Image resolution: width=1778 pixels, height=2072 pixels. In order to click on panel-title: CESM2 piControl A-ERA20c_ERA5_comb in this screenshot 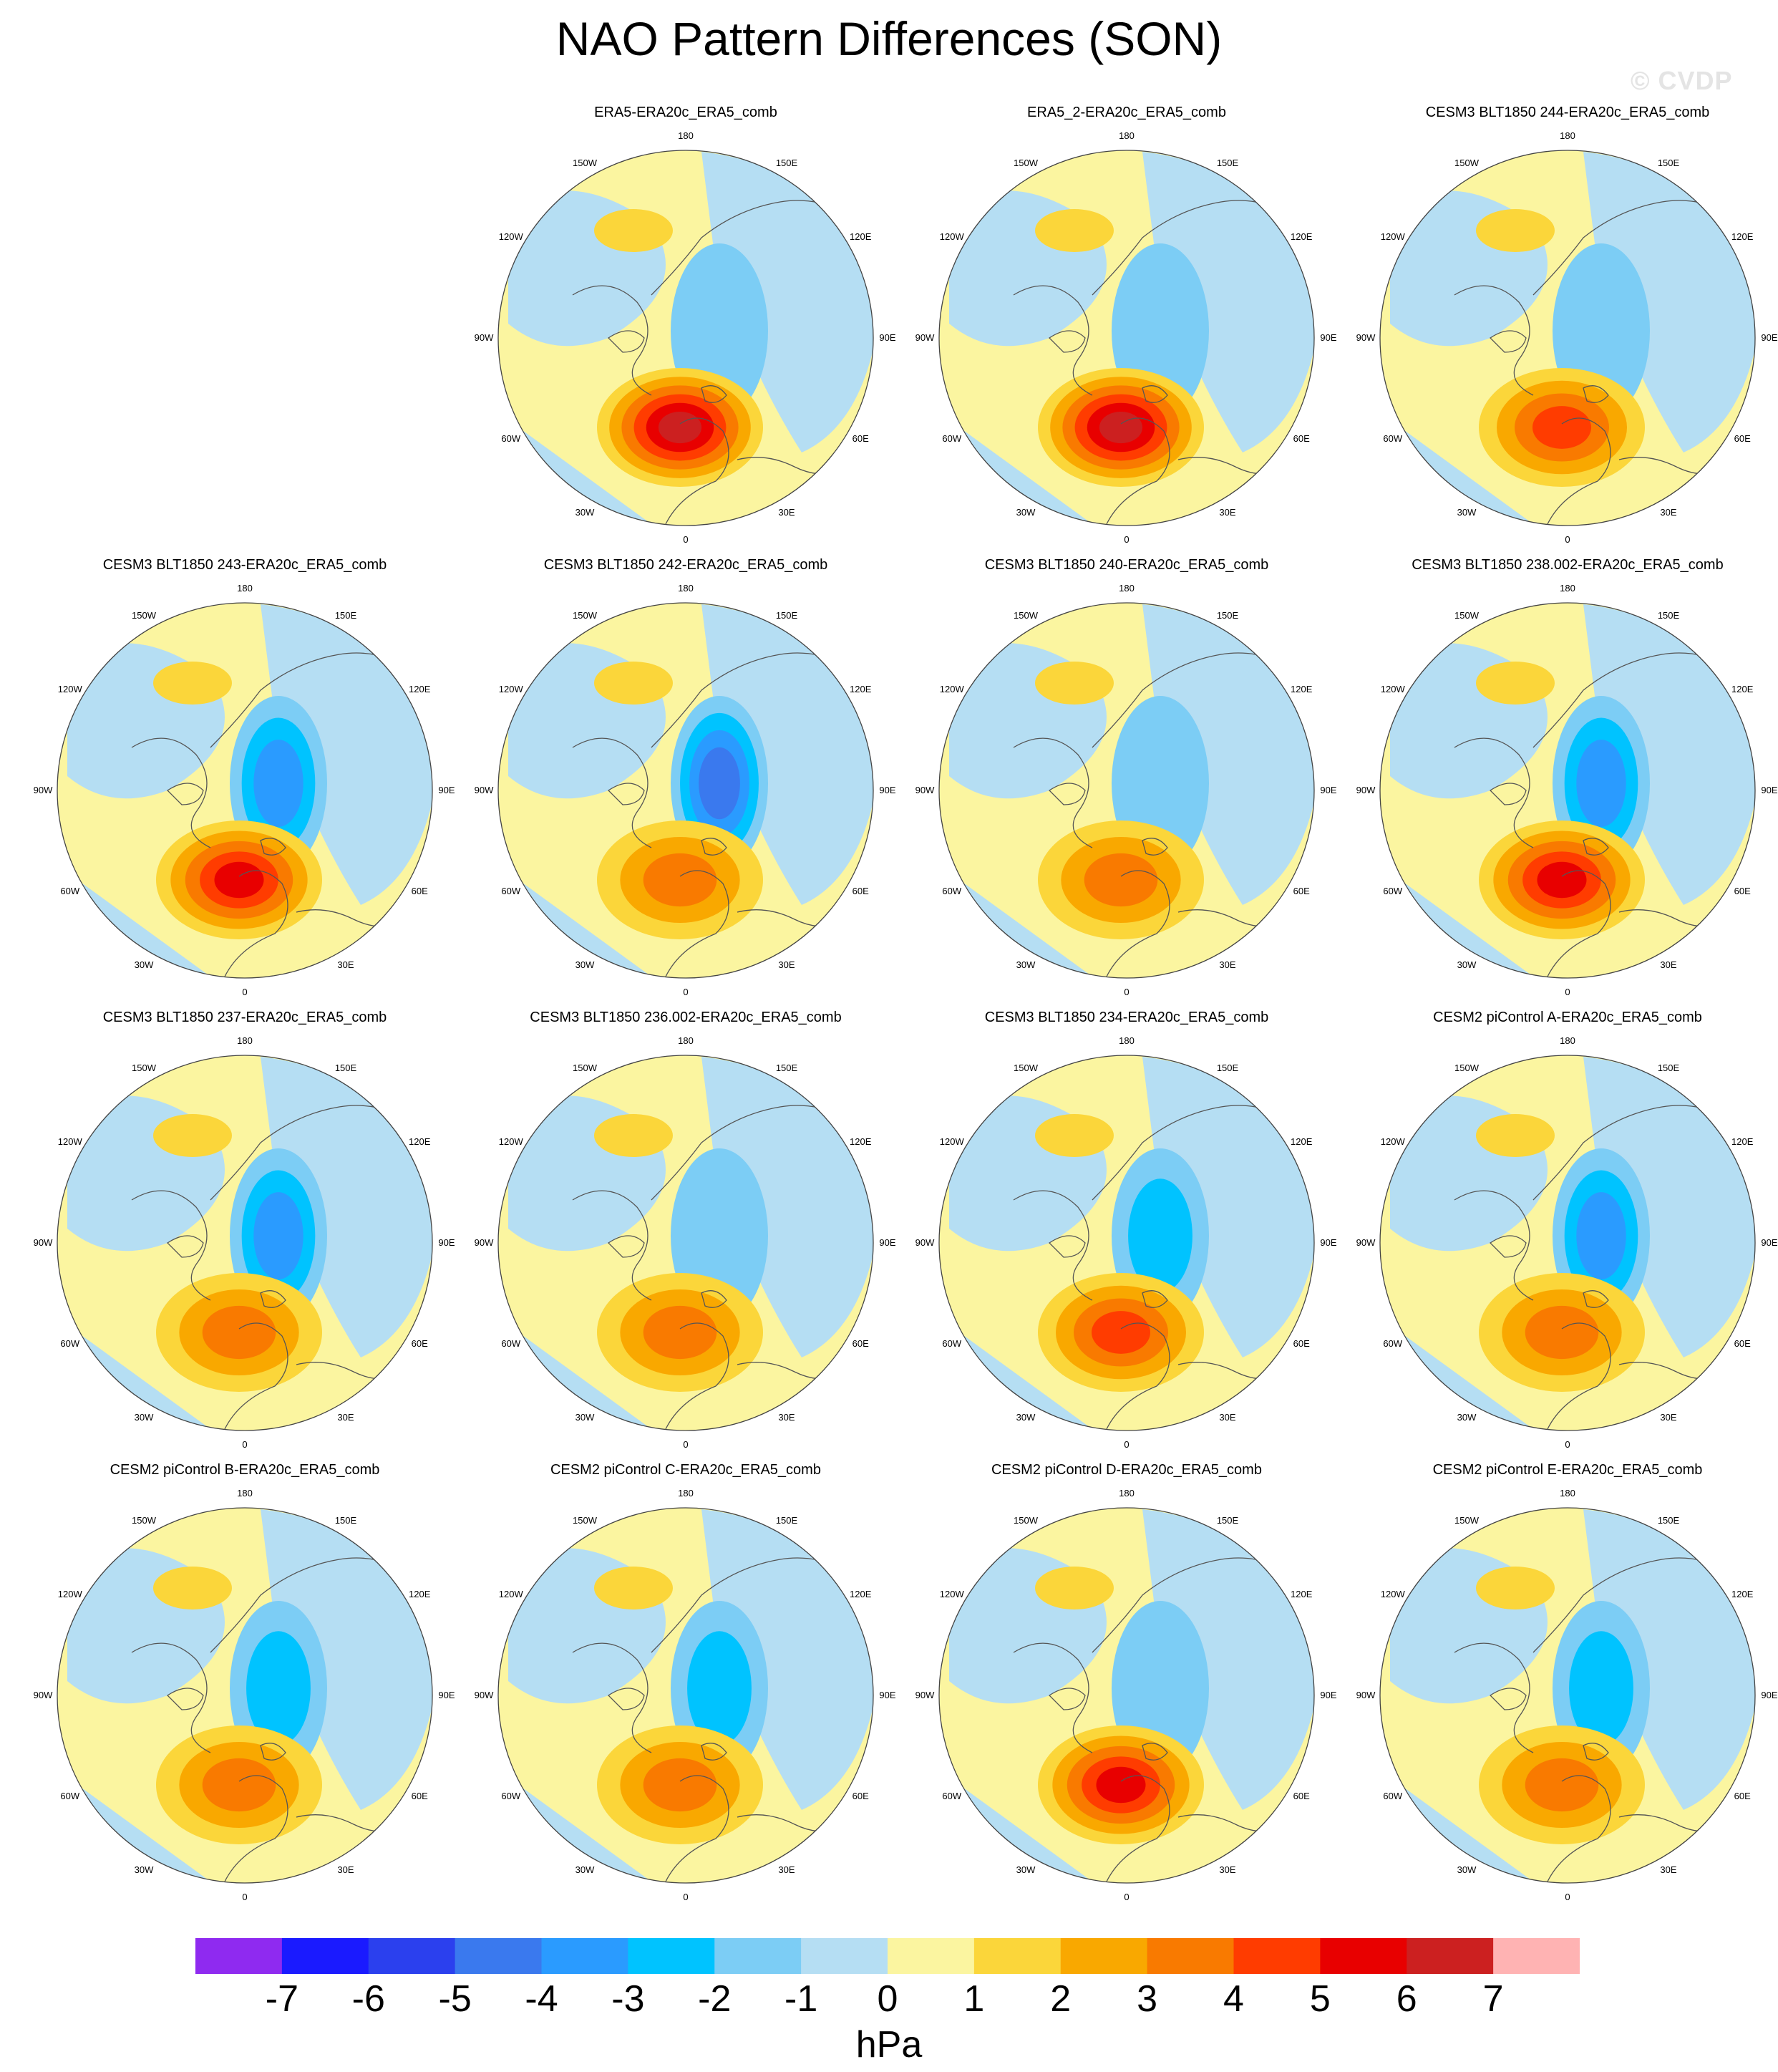, I will do `click(1567, 1017)`.